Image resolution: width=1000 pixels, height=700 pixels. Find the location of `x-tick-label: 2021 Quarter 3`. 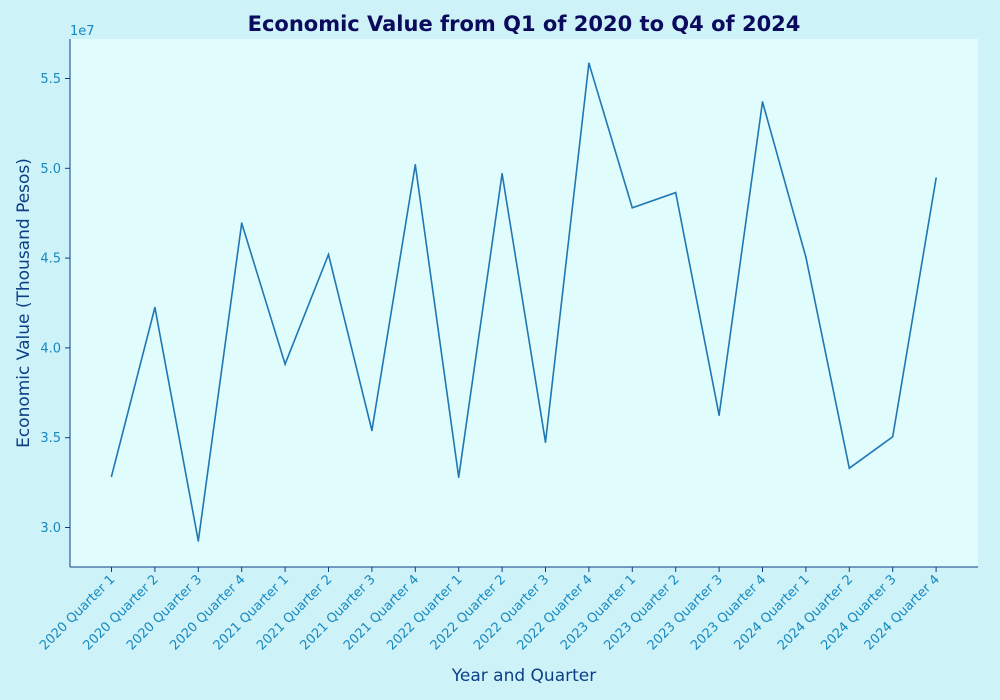

x-tick-label: 2021 Quarter 3 is located at coordinates (338, 612).